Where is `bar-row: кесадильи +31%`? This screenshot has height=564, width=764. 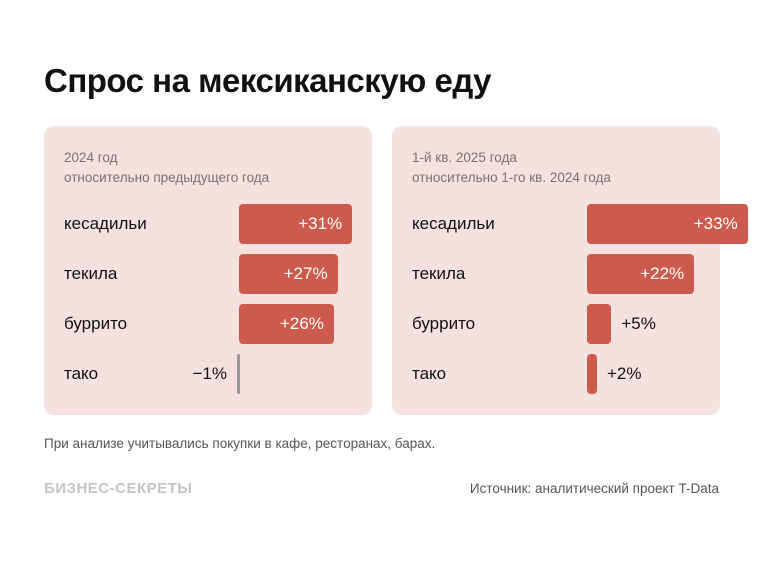 bar-row: кесадильи +31% is located at coordinates (208, 224).